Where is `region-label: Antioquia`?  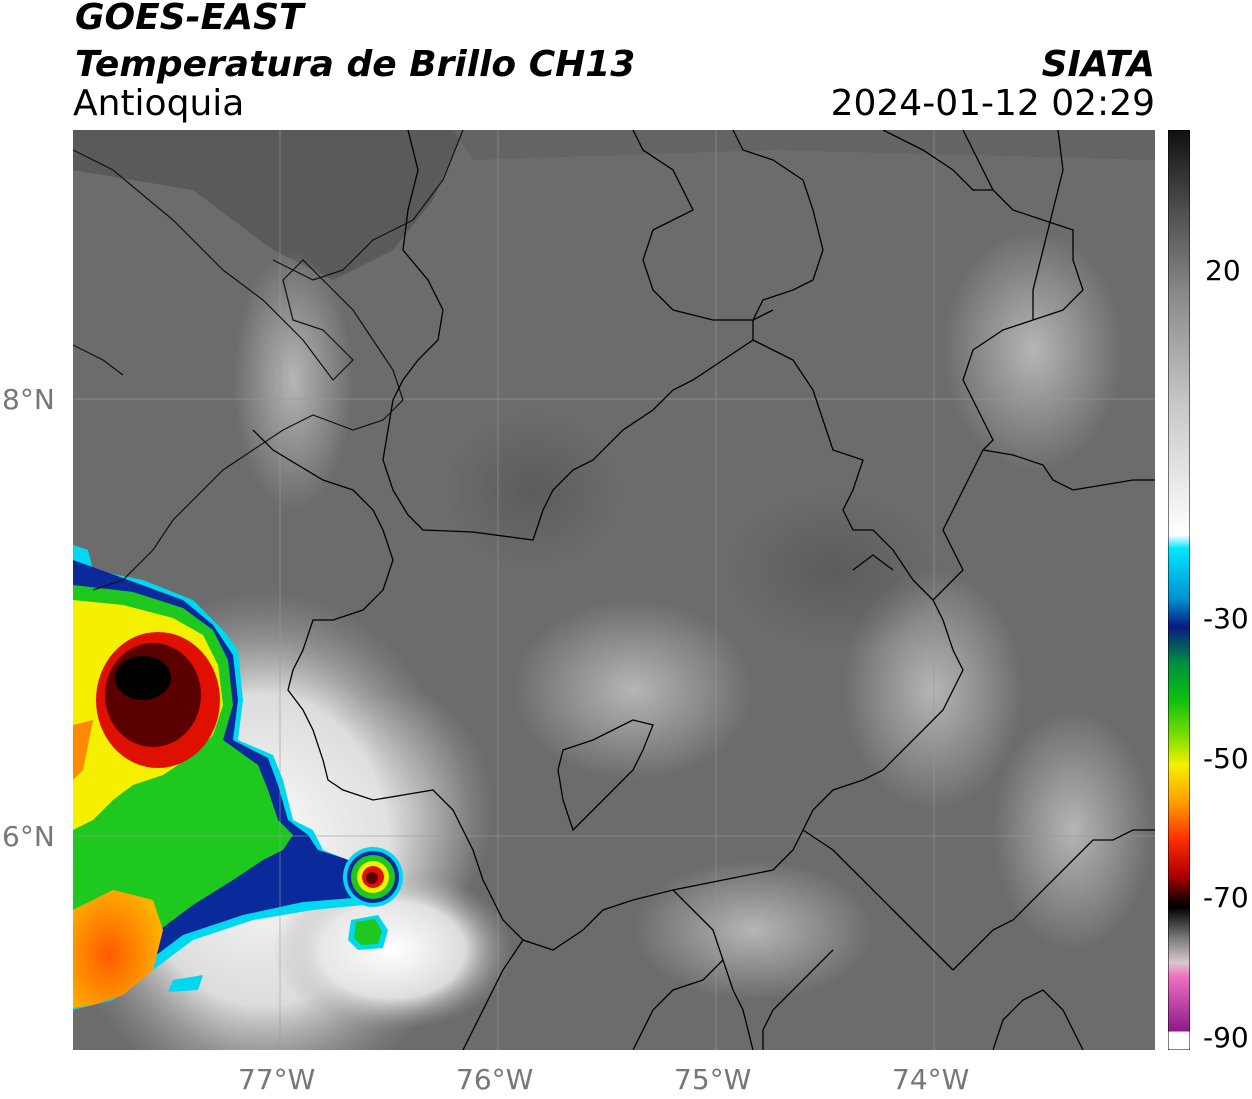
region-label: Antioquia is located at coordinates (159, 103).